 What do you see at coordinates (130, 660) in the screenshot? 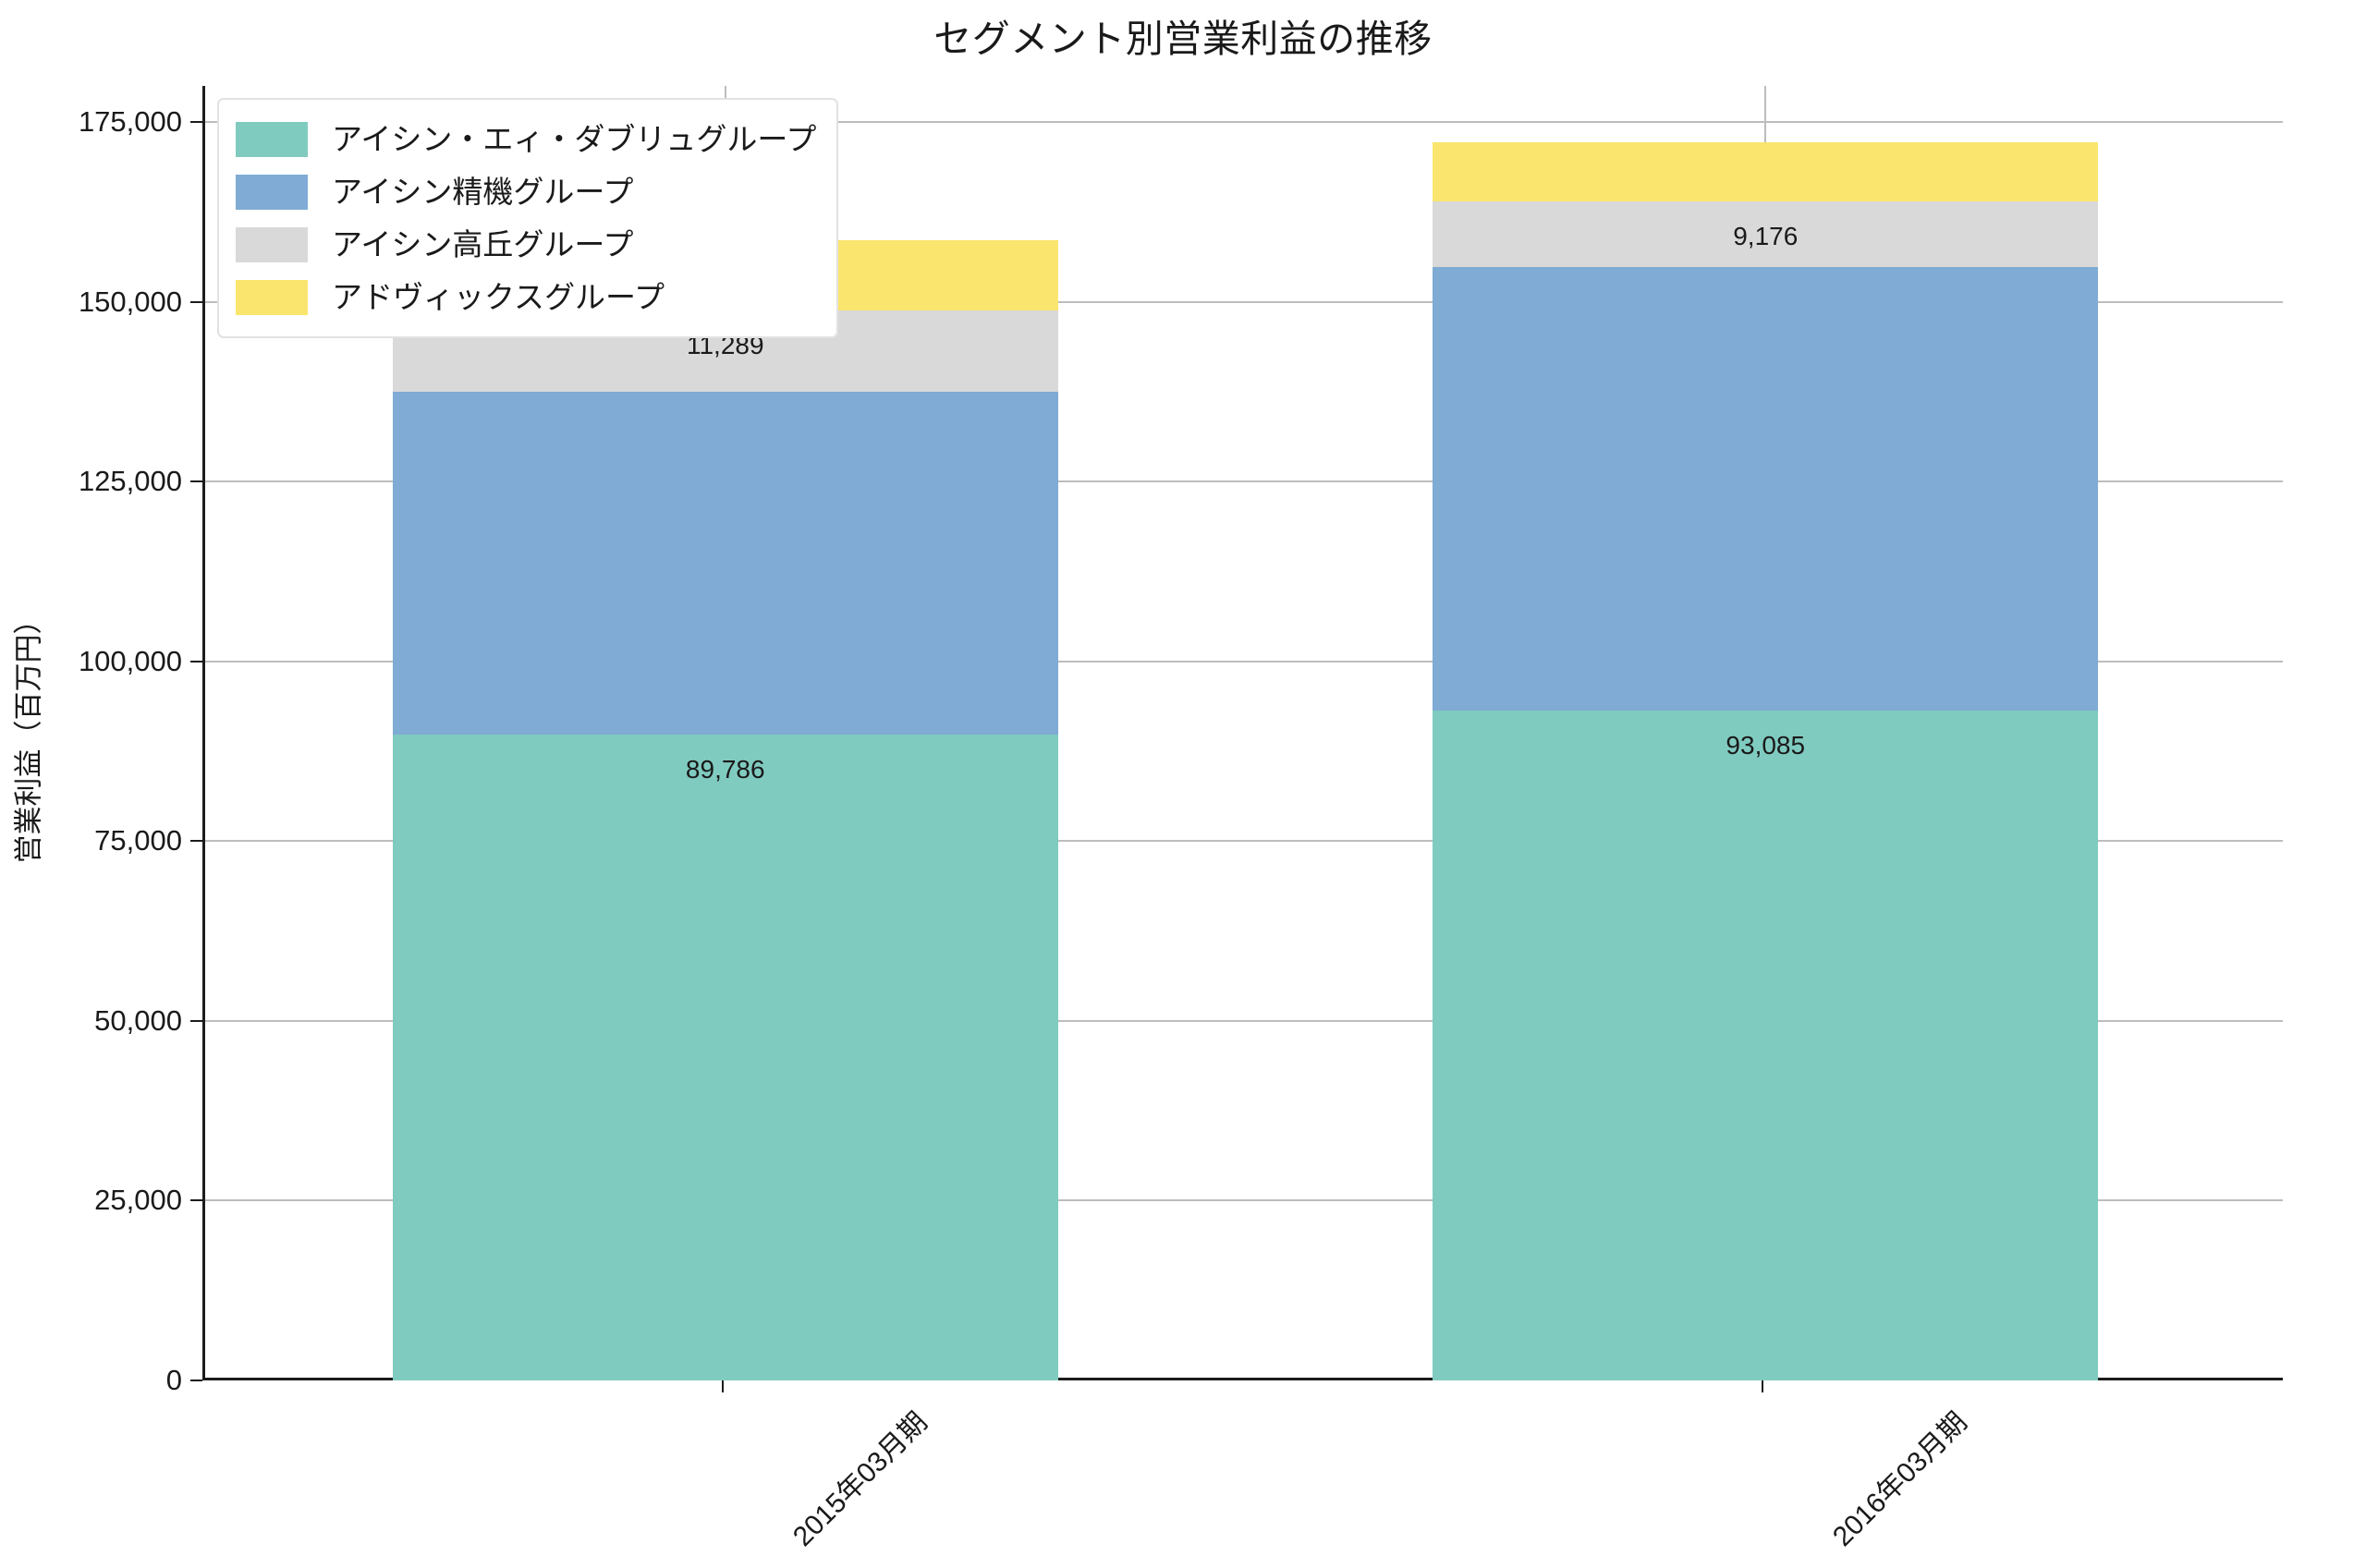
I see `y-axis-tick-label: 100,000` at bounding box center [130, 660].